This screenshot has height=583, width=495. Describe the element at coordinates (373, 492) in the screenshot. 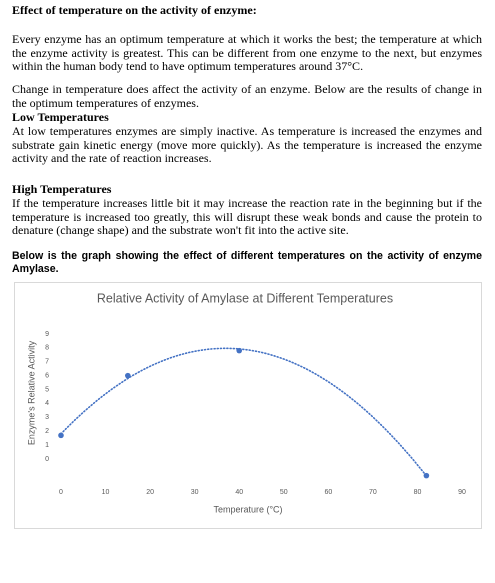

I see `x-tick-label: 70` at that location.